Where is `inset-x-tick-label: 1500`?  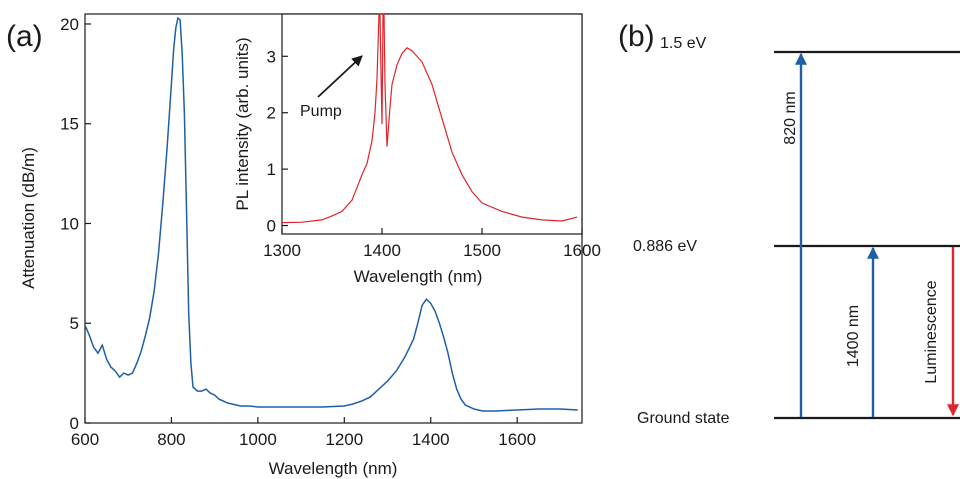
inset-x-tick-label: 1500 is located at coordinates (482, 250).